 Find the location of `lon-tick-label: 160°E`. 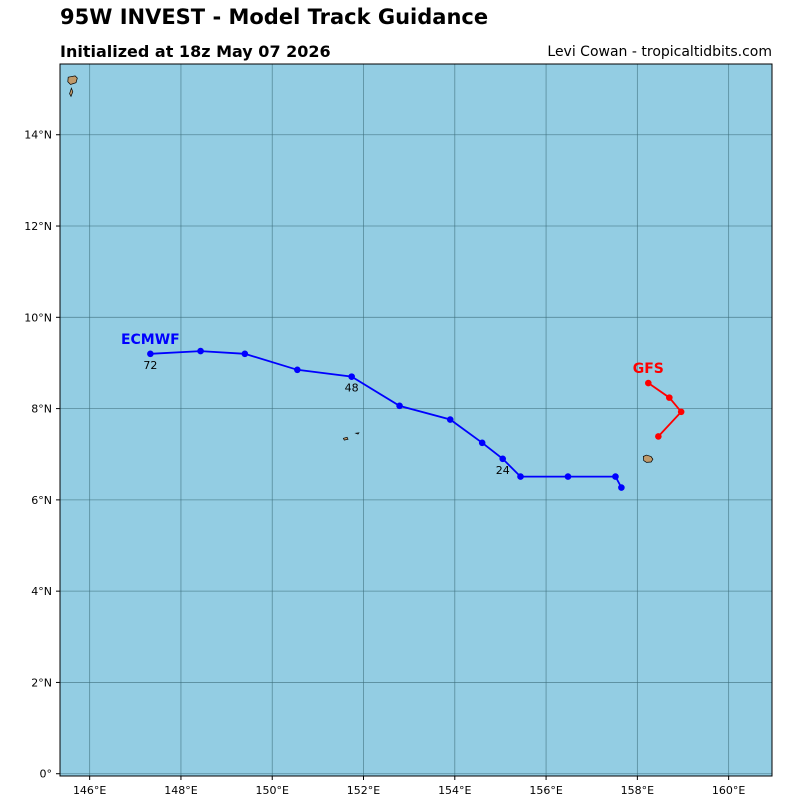

lon-tick-label: 160°E is located at coordinates (728, 790).